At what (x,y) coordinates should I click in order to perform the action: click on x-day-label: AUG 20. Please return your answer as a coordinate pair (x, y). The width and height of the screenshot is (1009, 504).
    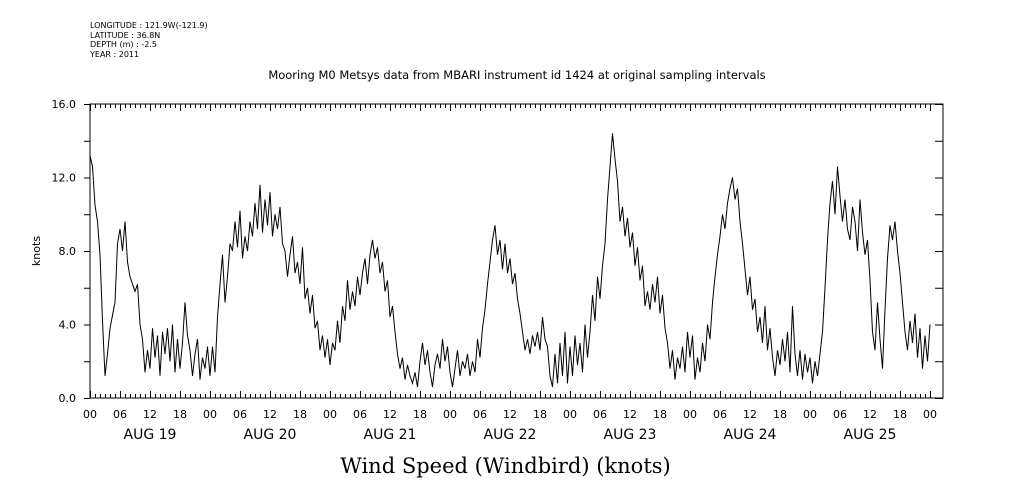
    Looking at the image, I should click on (270, 435).